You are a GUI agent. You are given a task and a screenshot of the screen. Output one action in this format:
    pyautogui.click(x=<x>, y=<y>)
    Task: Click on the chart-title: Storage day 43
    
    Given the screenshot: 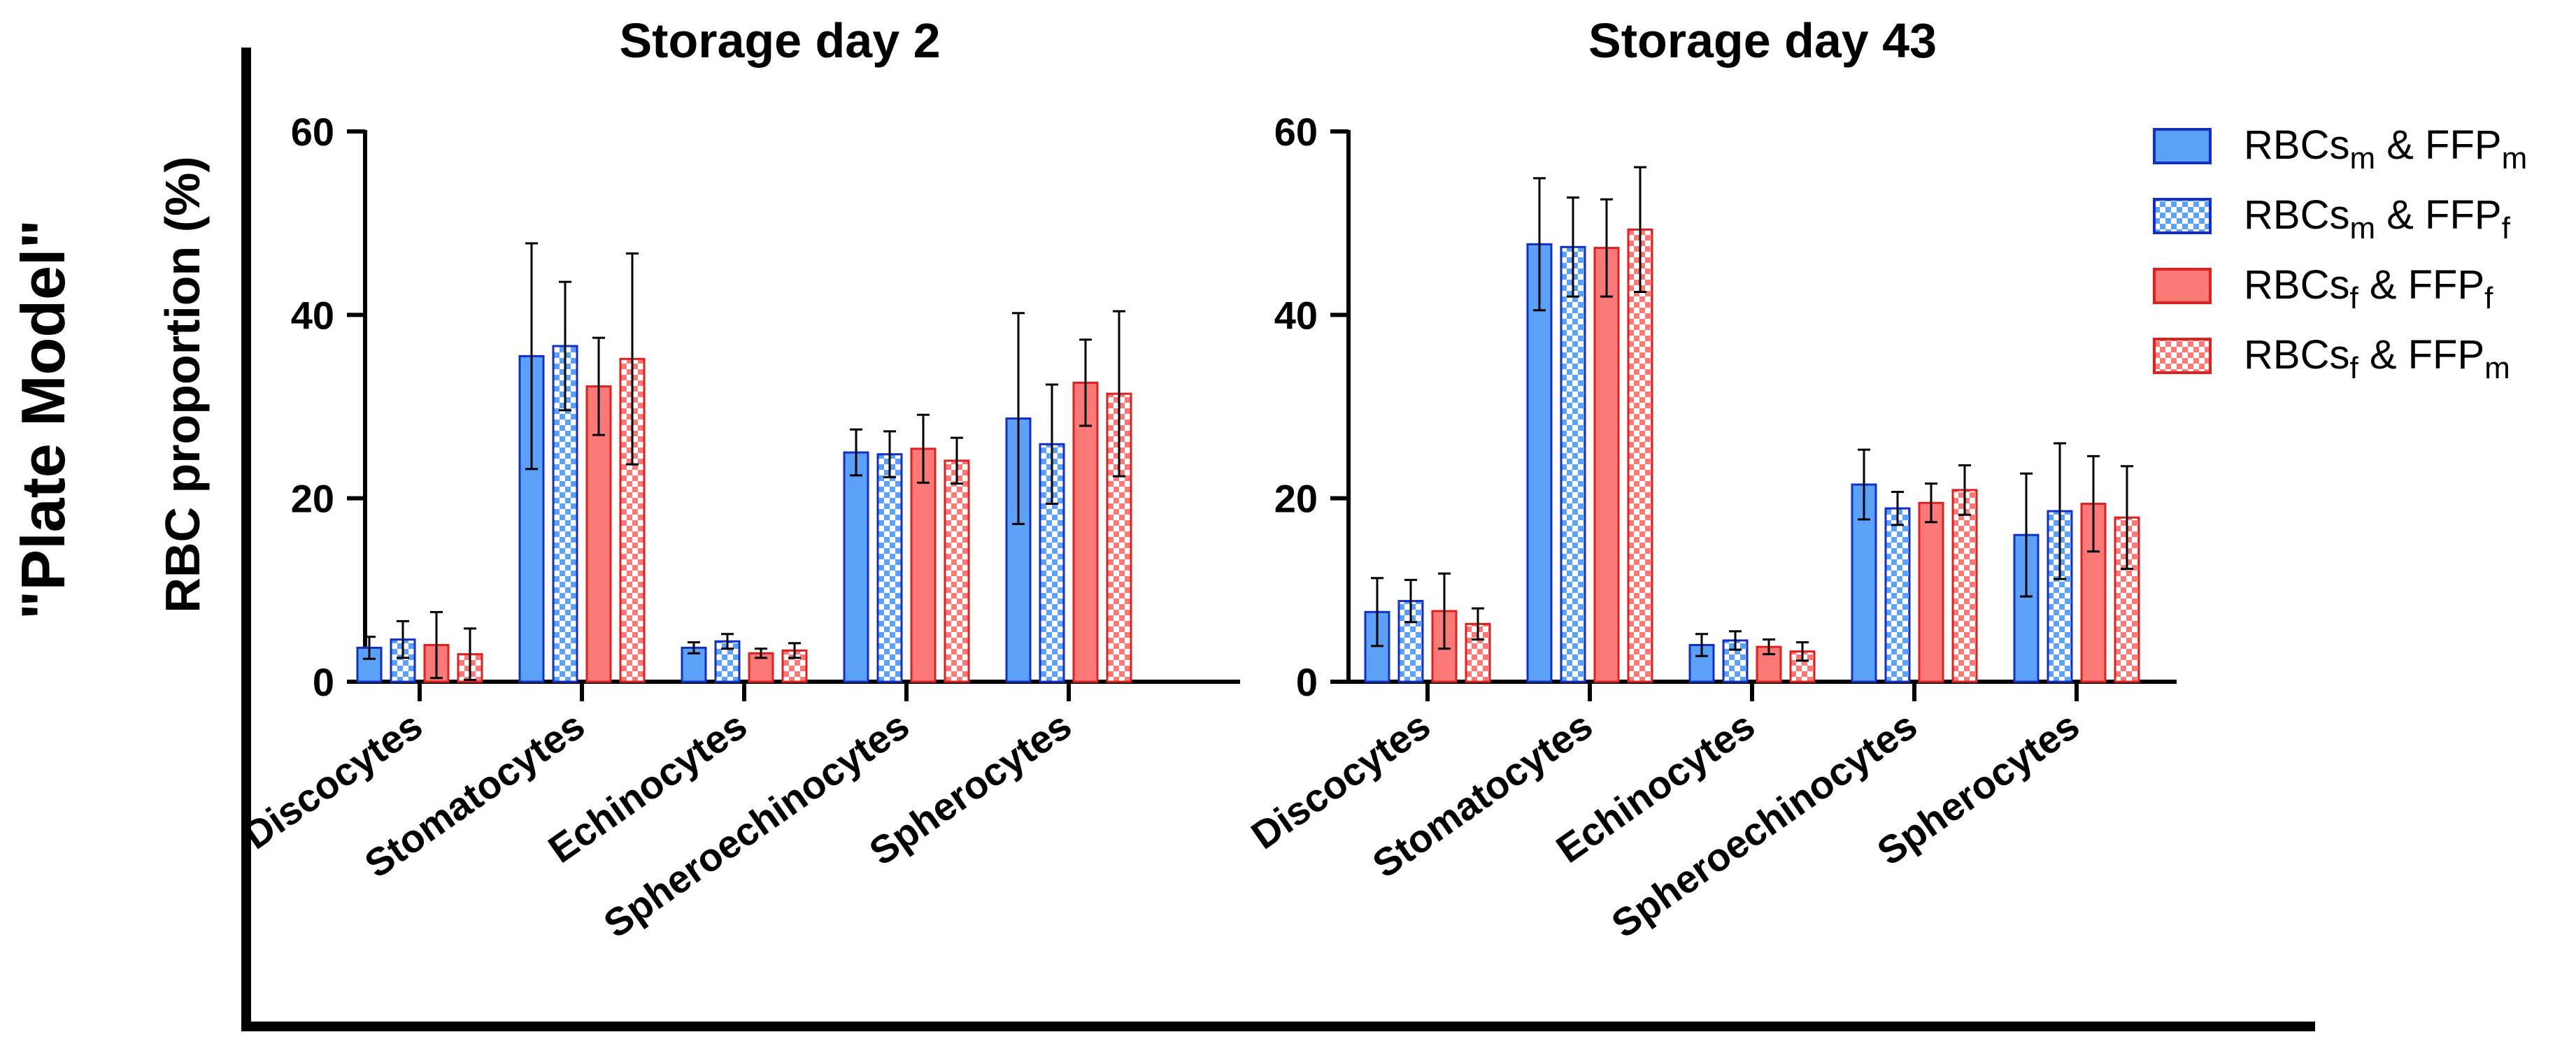 What is the action you would take?
    pyautogui.click(x=1762, y=41)
    